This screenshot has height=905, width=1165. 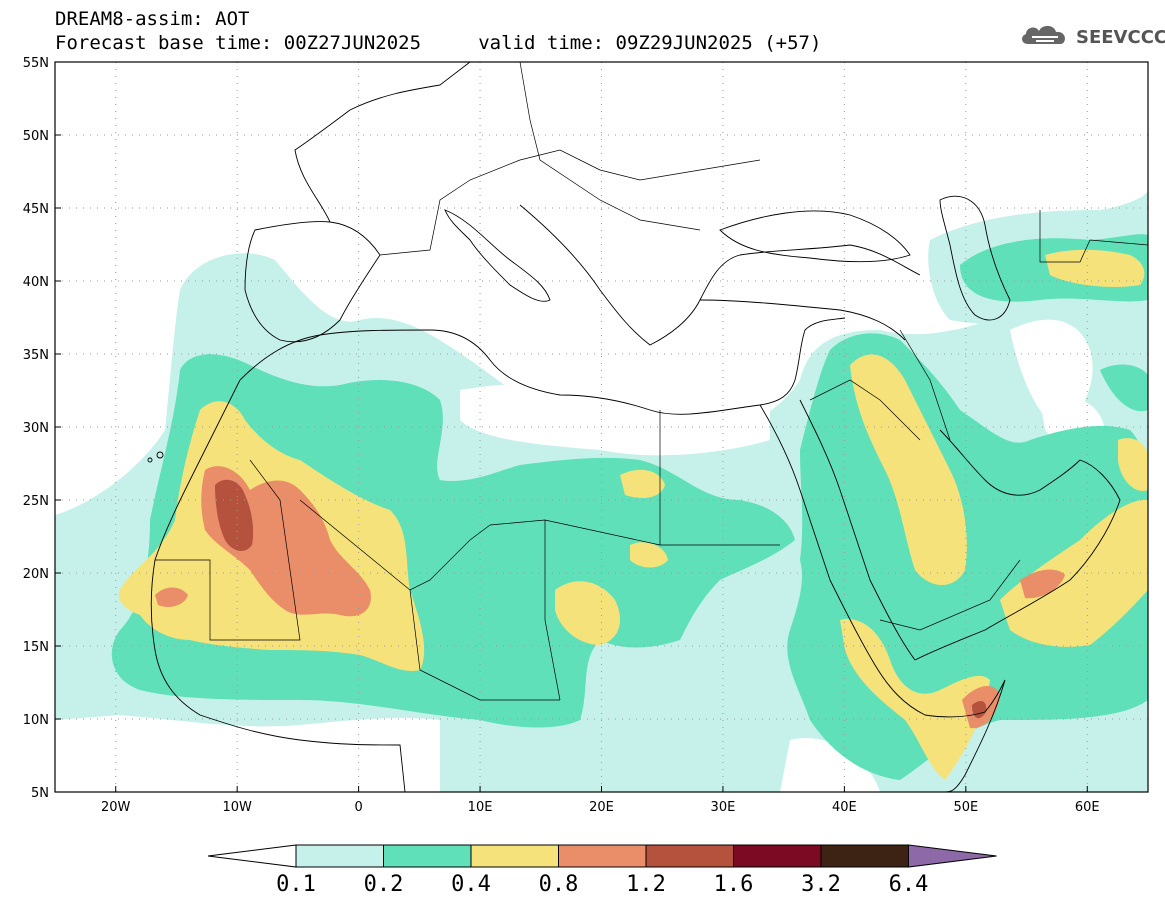 What do you see at coordinates (36, 355) in the screenshot?
I see `lat-tick-label: 35N` at bounding box center [36, 355].